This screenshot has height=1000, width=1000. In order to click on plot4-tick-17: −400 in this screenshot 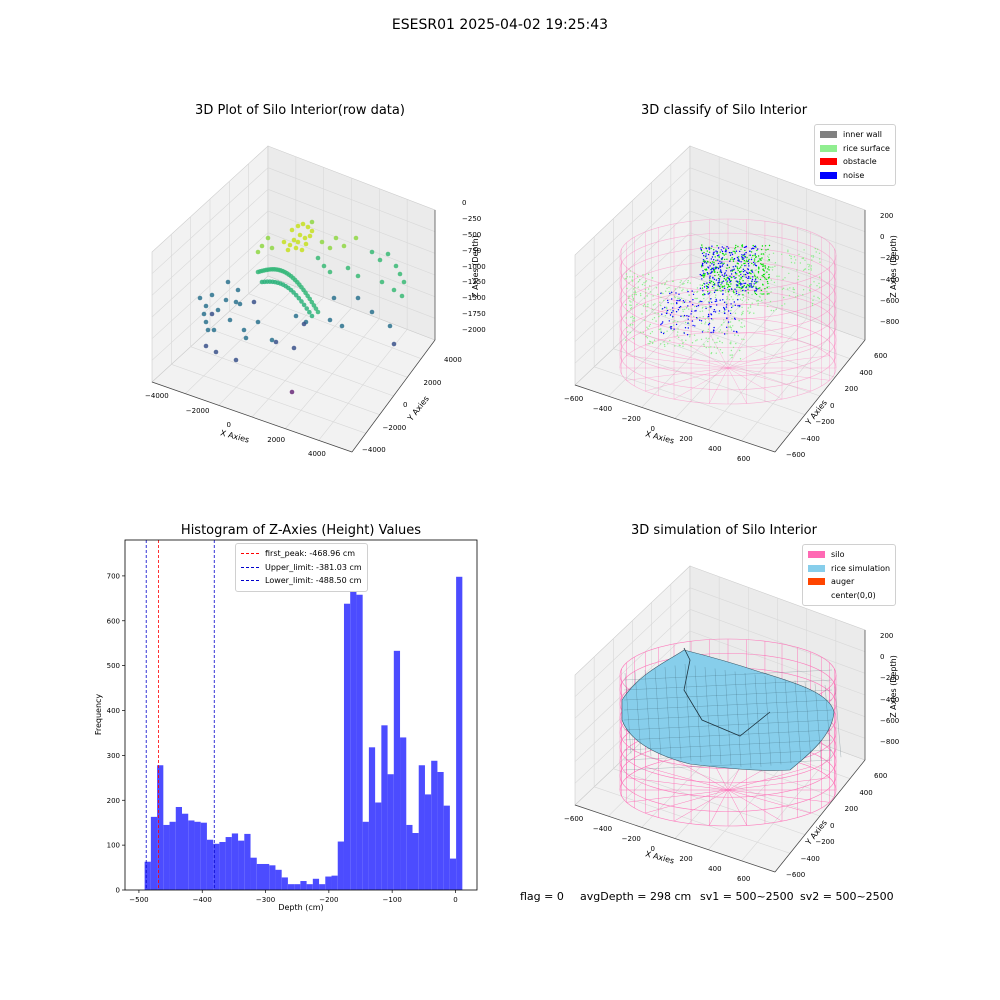, I will do `click(889, 700)`.